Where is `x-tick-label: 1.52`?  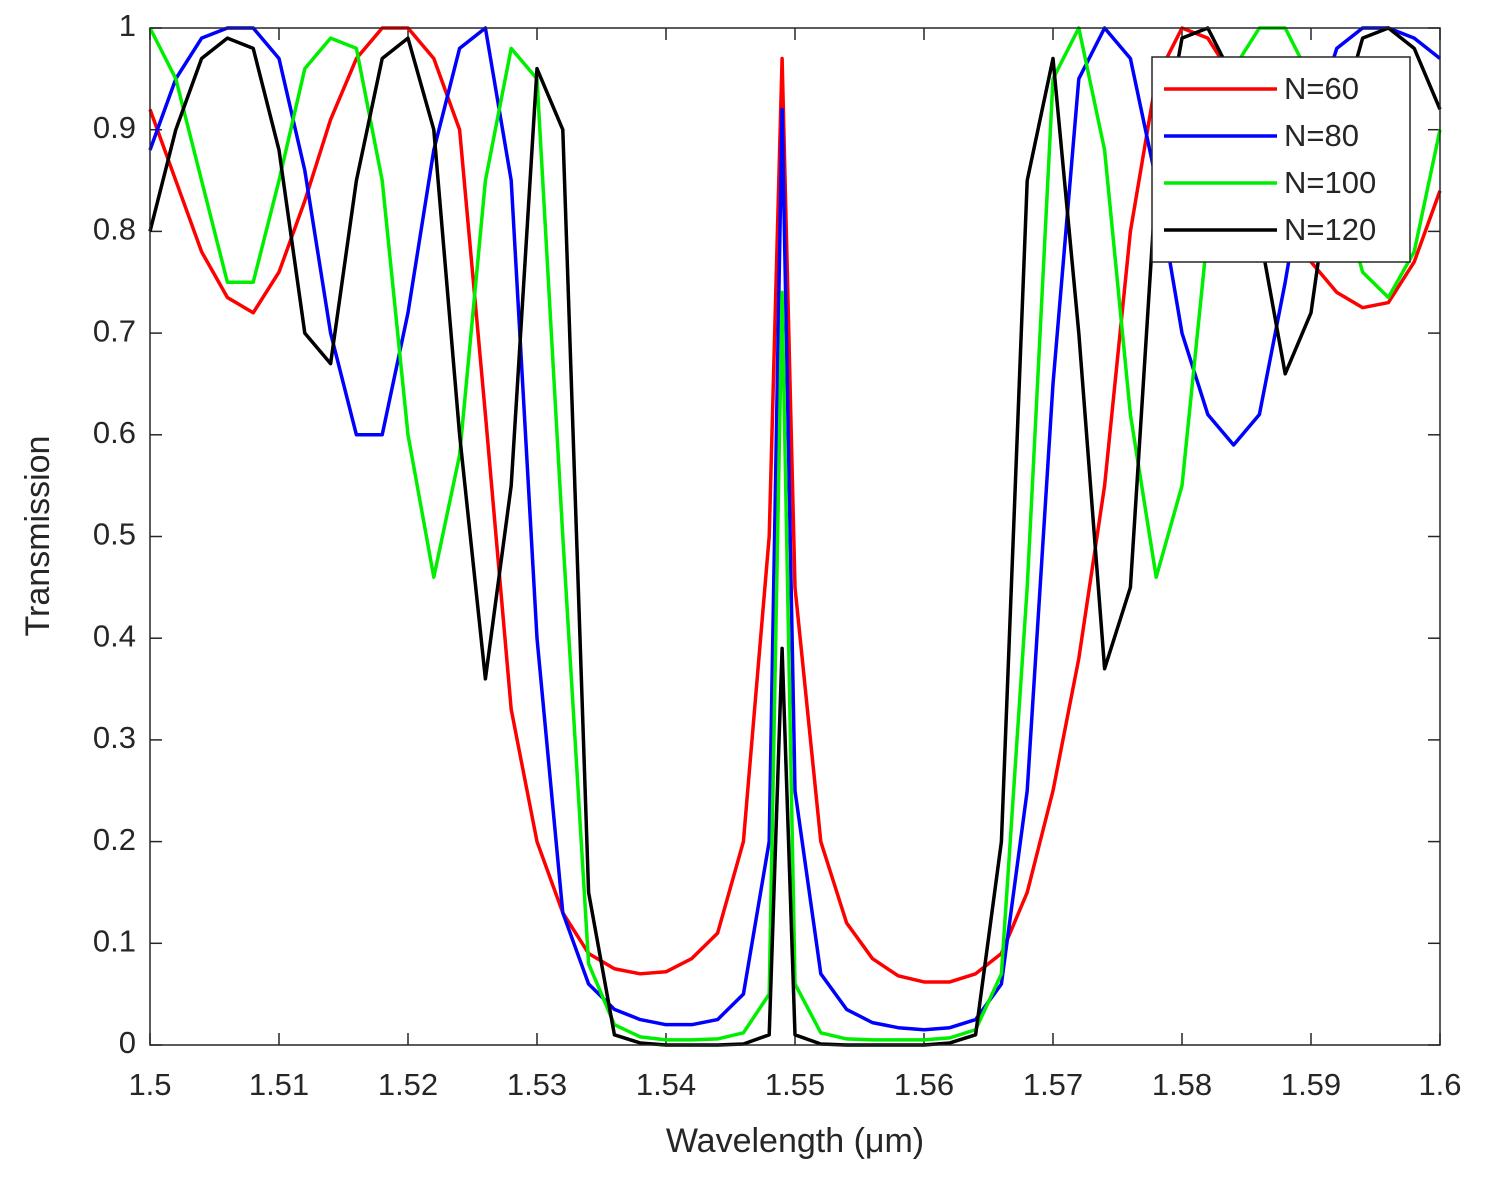 x-tick-label: 1.52 is located at coordinates (408, 1084).